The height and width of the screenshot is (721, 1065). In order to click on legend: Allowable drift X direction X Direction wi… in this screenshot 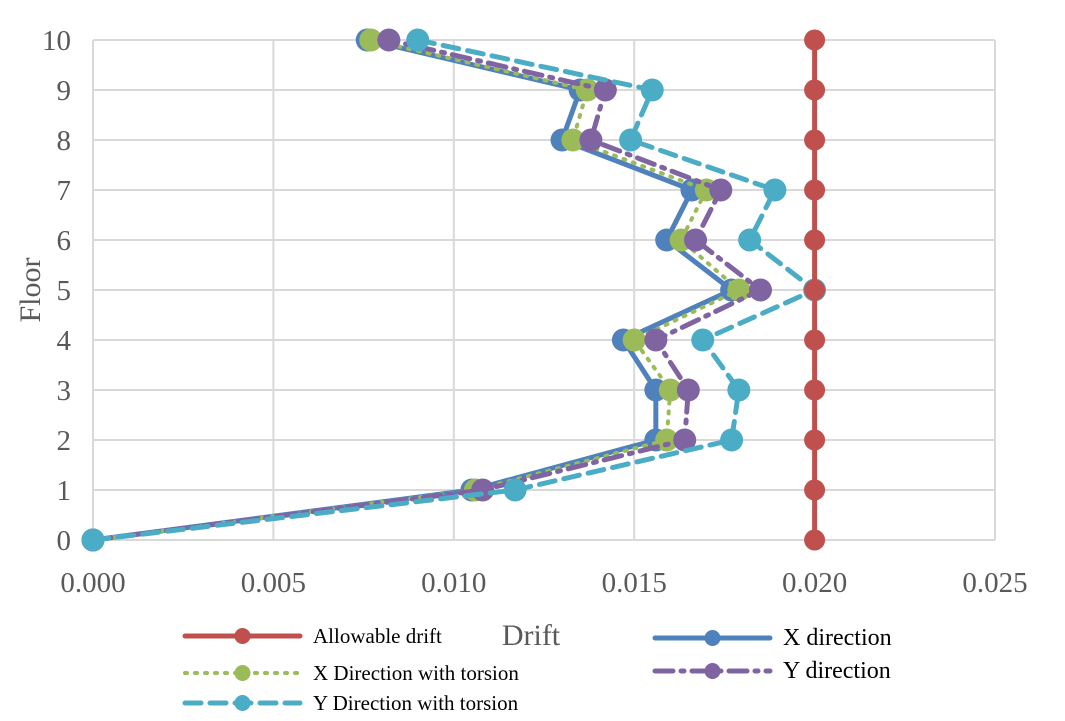, I will do `click(537, 669)`.